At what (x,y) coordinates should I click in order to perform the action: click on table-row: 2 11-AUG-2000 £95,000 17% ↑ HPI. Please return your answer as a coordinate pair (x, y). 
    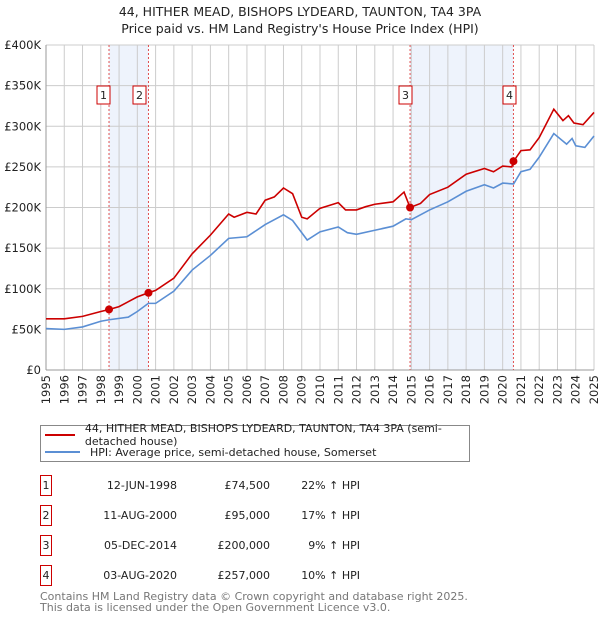
    Looking at the image, I should click on (320, 515).